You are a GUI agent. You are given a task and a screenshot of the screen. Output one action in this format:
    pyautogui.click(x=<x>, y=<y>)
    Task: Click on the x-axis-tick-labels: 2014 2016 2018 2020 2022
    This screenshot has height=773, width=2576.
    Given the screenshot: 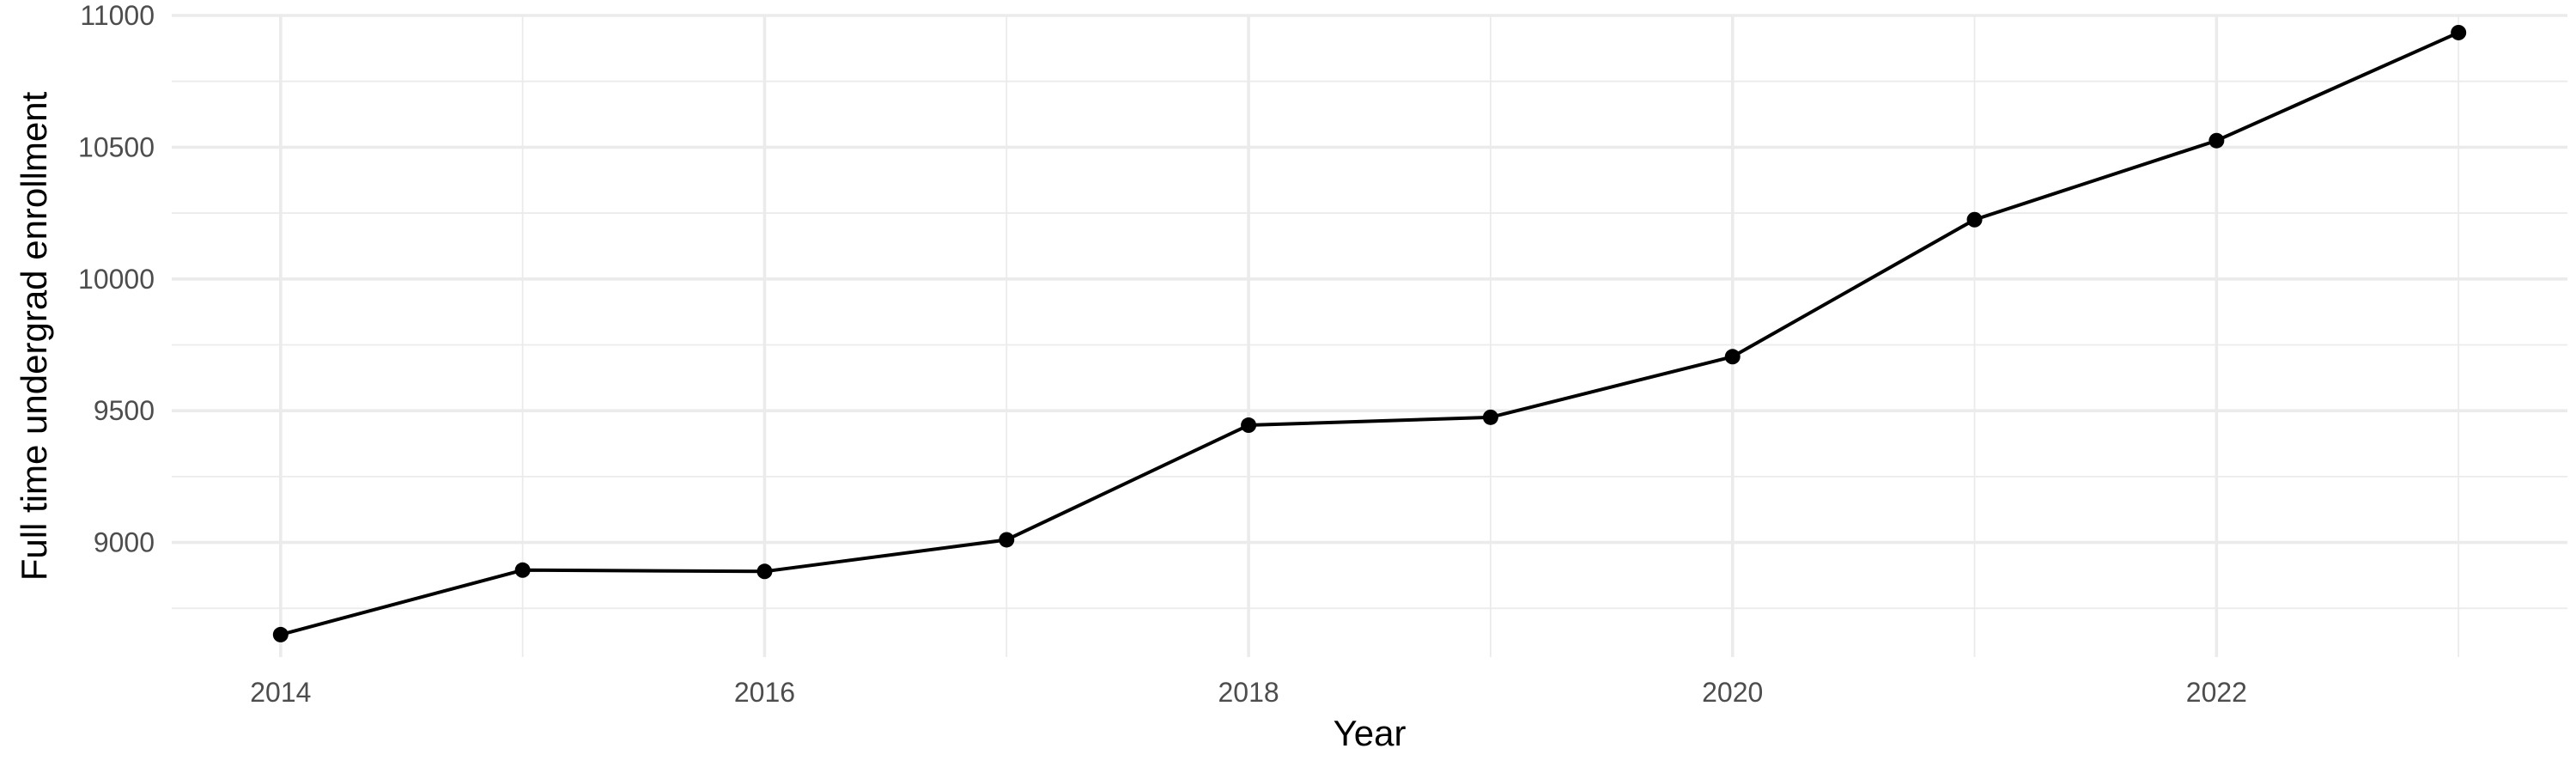 What is the action you would take?
    pyautogui.click(x=1248, y=692)
    